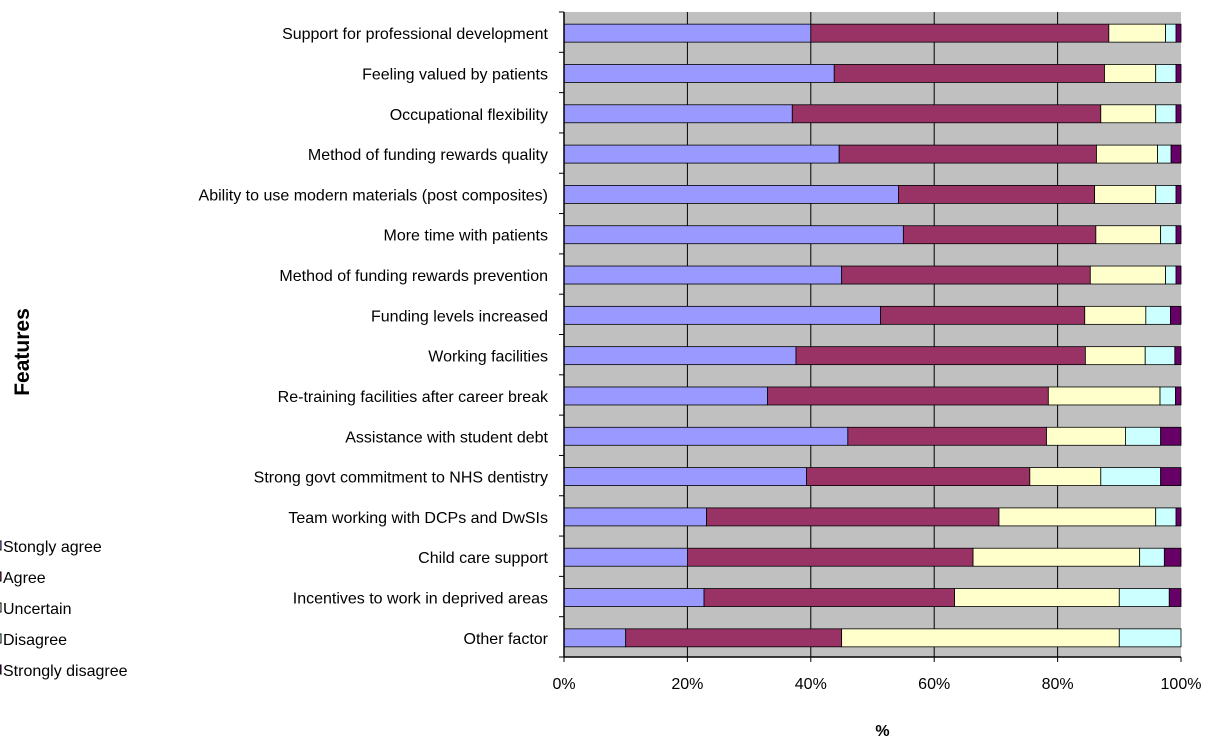 The image size is (1205, 738). I want to click on legend-label: Uncertain, so click(37, 609).